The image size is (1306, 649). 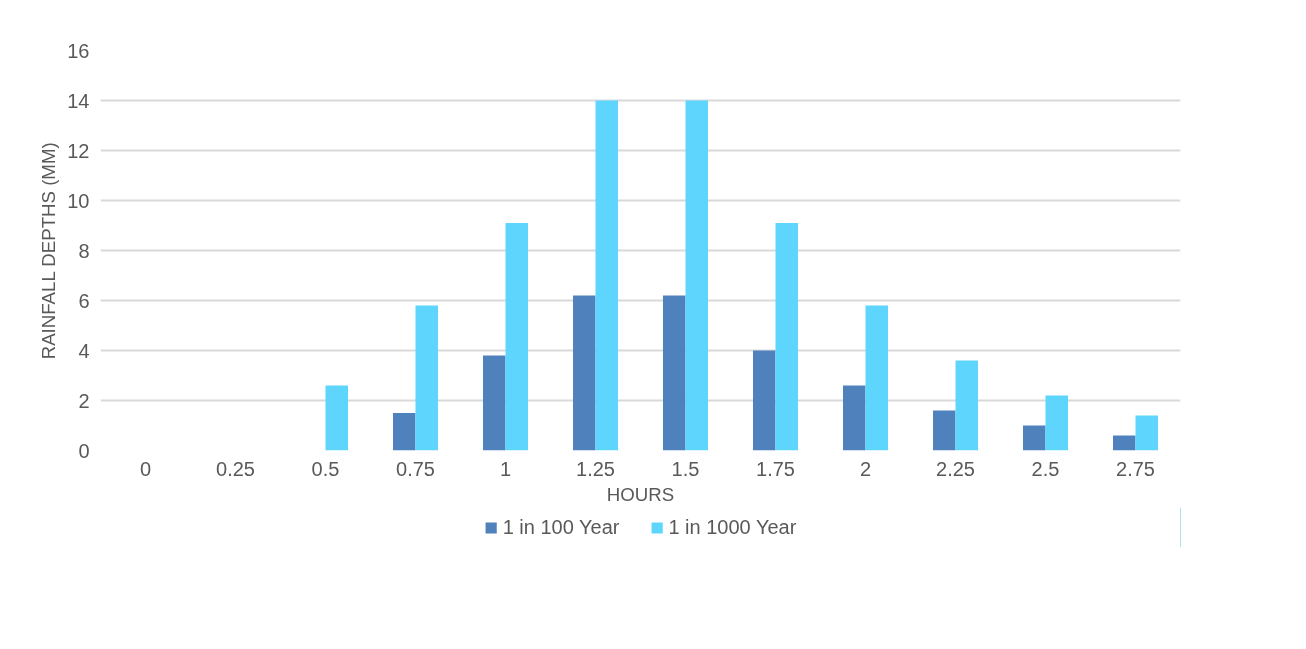 What do you see at coordinates (561, 527) in the screenshot?
I see `legend-label: 1 in 100 Year` at bounding box center [561, 527].